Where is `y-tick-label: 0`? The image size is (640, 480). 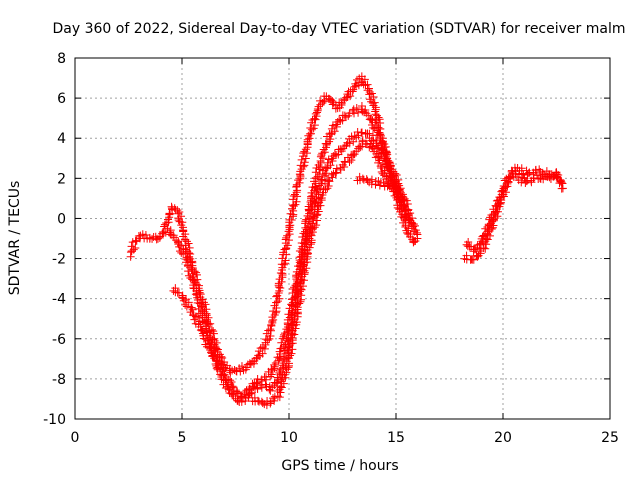
y-tick-label: 0 is located at coordinates (61, 219).